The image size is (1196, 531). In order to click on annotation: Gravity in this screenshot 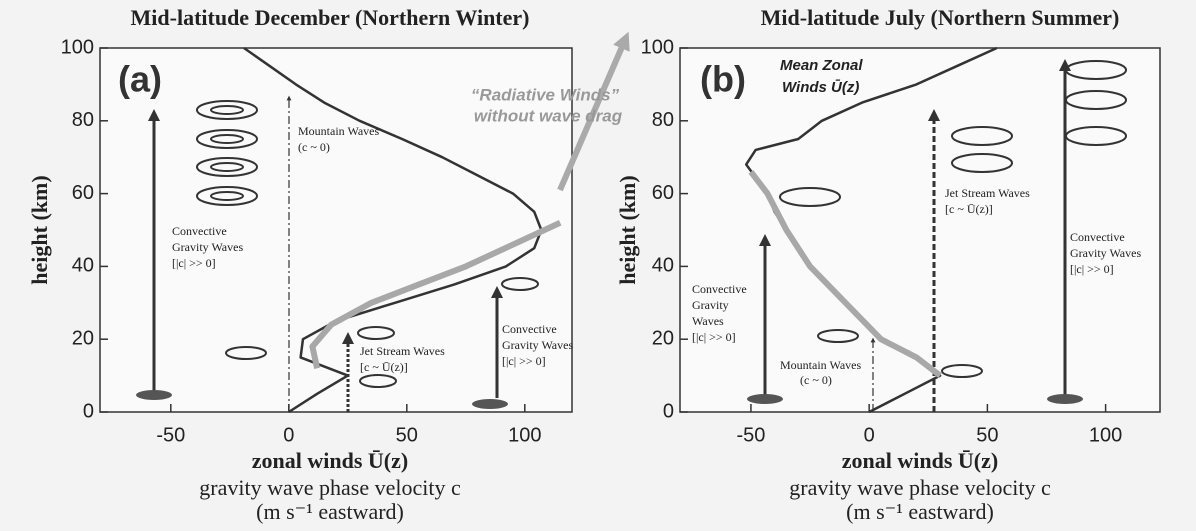, I will do `click(710, 305)`.